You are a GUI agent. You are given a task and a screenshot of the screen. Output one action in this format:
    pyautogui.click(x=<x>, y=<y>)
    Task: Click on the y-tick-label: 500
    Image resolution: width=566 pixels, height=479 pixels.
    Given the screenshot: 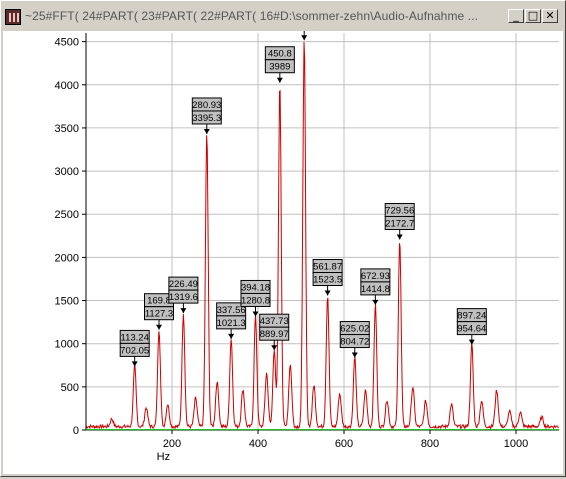 What is the action you would take?
    pyautogui.click(x=70, y=388)
    